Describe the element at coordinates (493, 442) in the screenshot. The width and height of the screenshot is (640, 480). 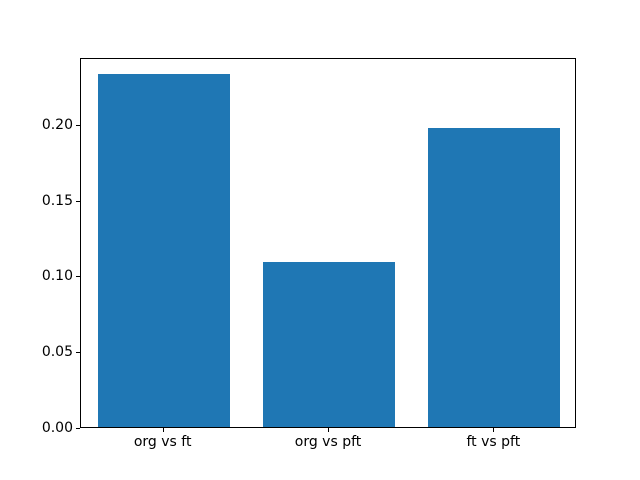
I see `x-axis-category-label: ft vs pft` at that location.